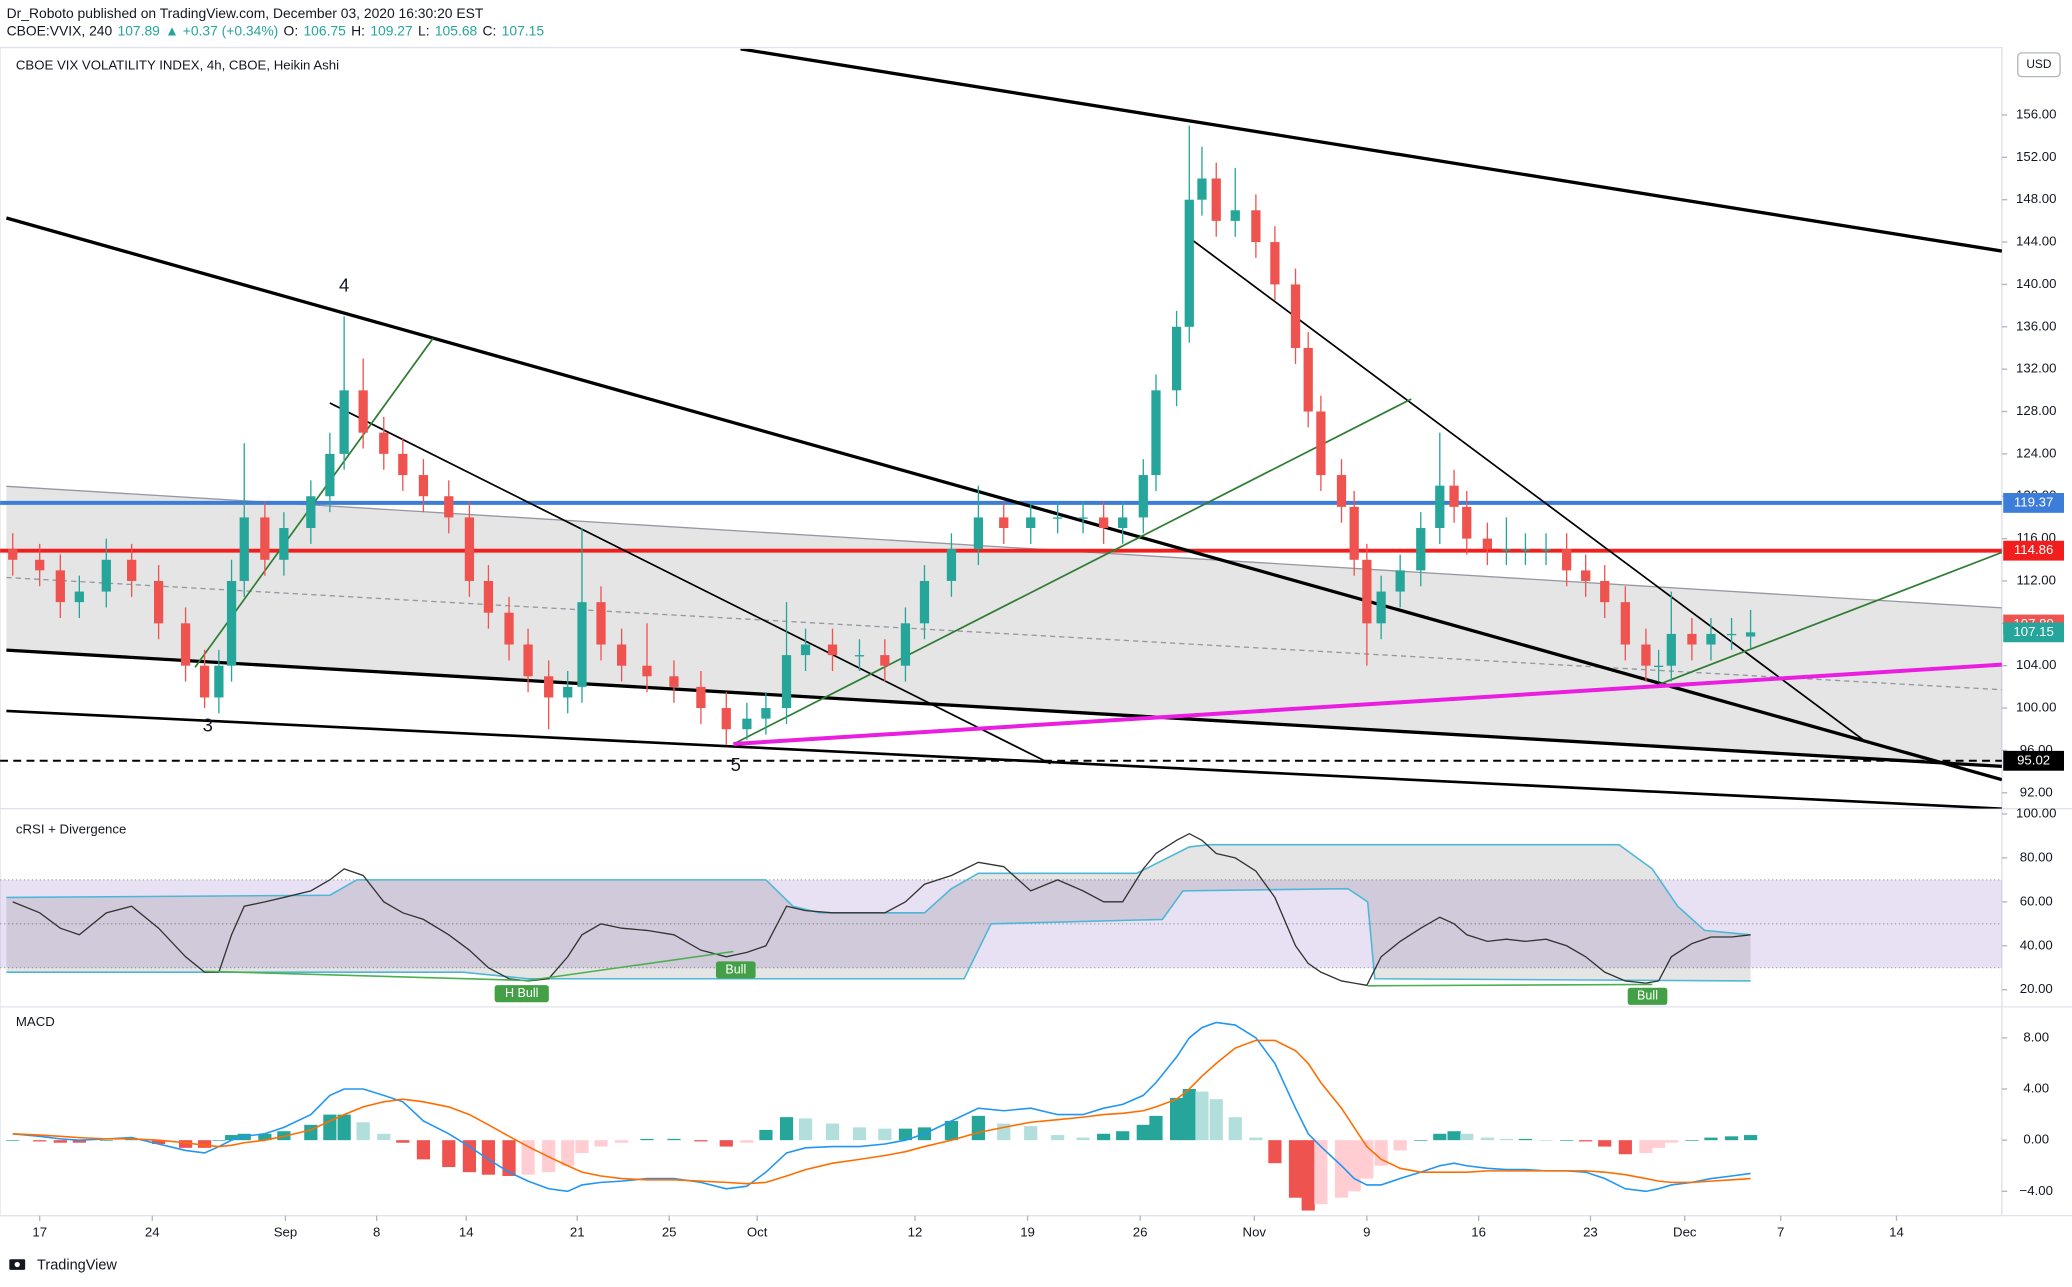  Describe the element at coordinates (1004, 547) in the screenshot. I see `channel-upper` at that location.